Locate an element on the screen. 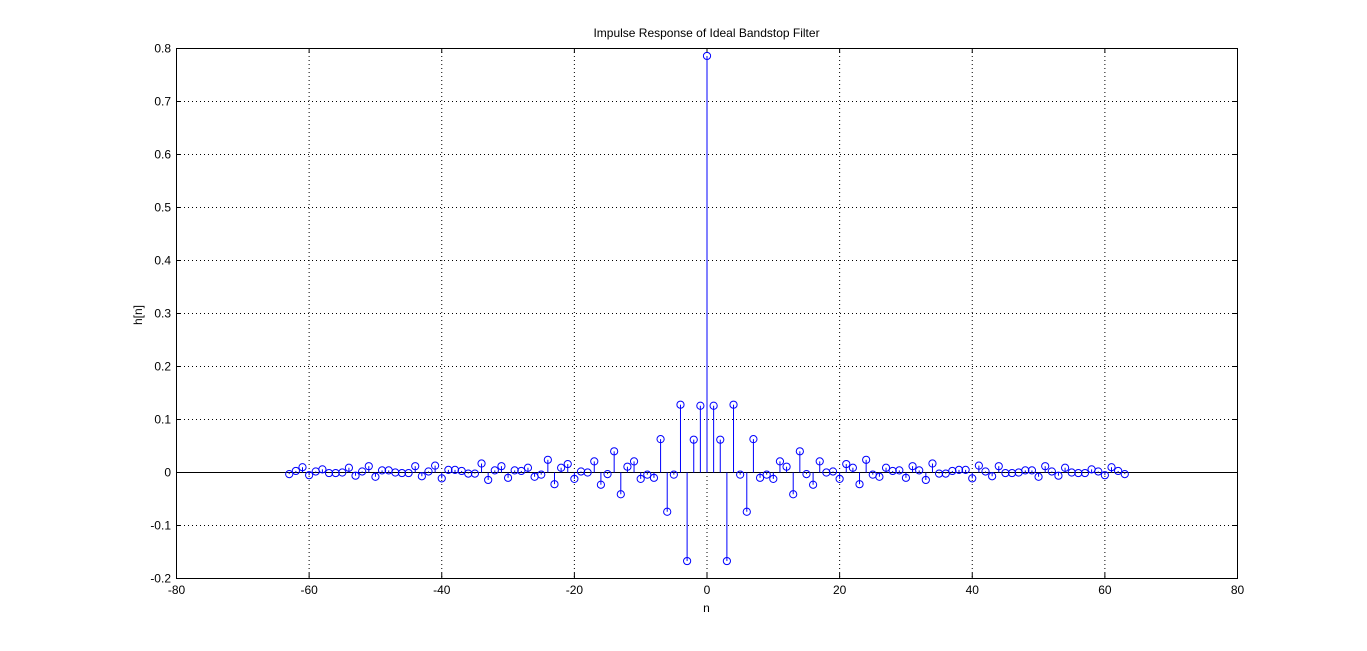  x-tick-label: 0 is located at coordinates (707, 590).